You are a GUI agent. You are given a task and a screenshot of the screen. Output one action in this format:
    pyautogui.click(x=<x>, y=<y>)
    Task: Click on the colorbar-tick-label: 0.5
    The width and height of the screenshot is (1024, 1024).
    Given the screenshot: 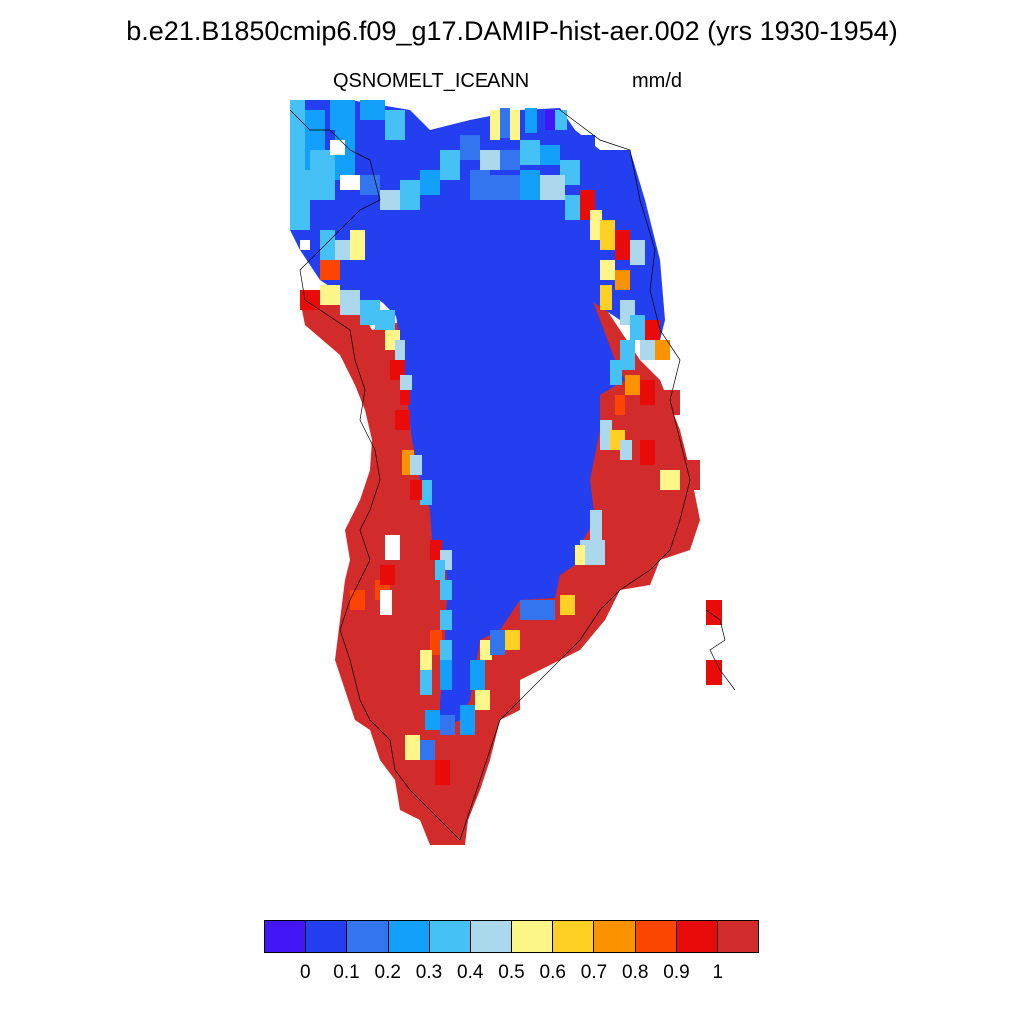 What is the action you would take?
    pyautogui.click(x=511, y=972)
    